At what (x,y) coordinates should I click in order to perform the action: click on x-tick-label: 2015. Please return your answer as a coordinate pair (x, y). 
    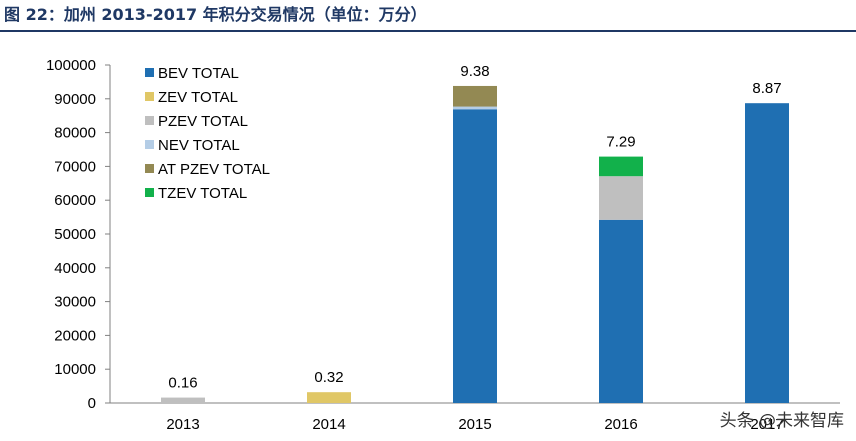
    Looking at the image, I should click on (474, 424).